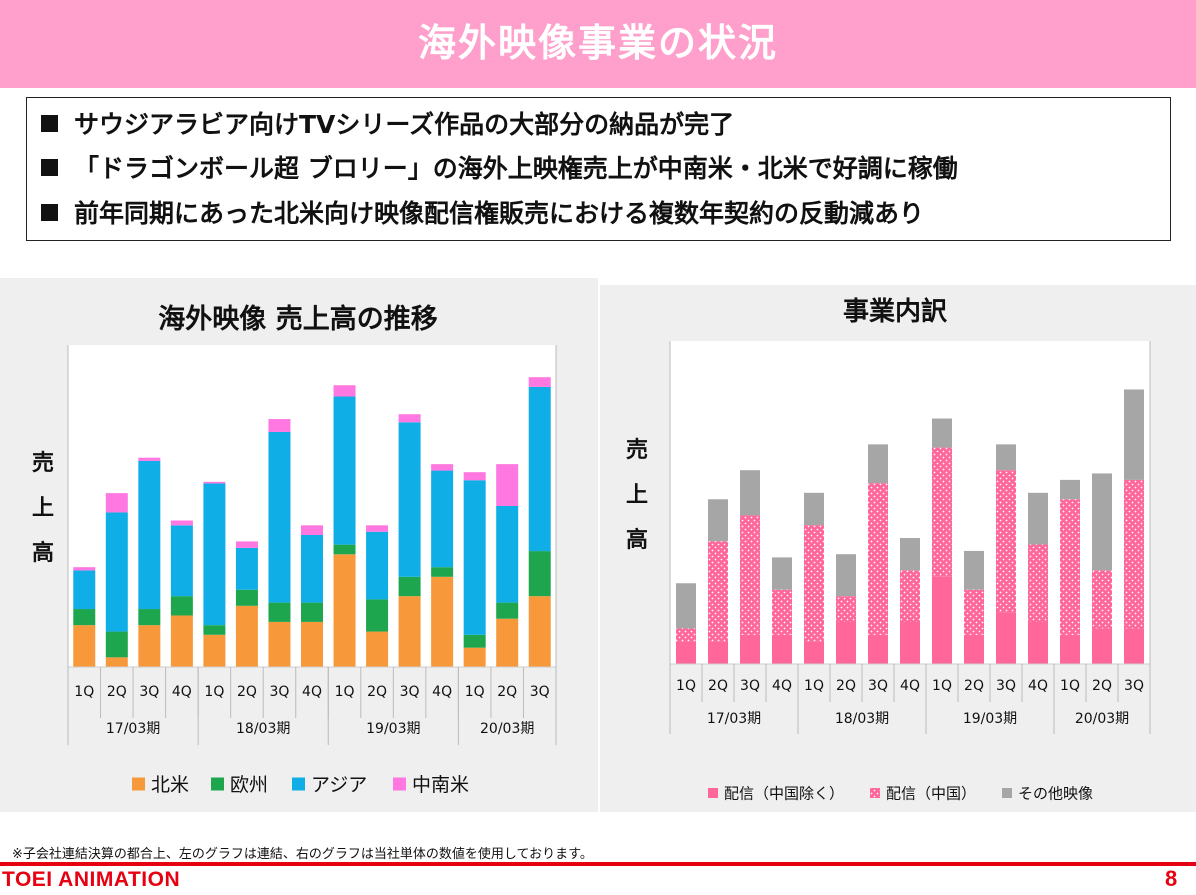 Image resolution: width=1196 pixels, height=895 pixels. Describe the element at coordinates (387, 123) in the screenshot. I see `summary-bullet: サウジアラビア向けTVシリーズ作品の大部分の納品が完了` at that location.